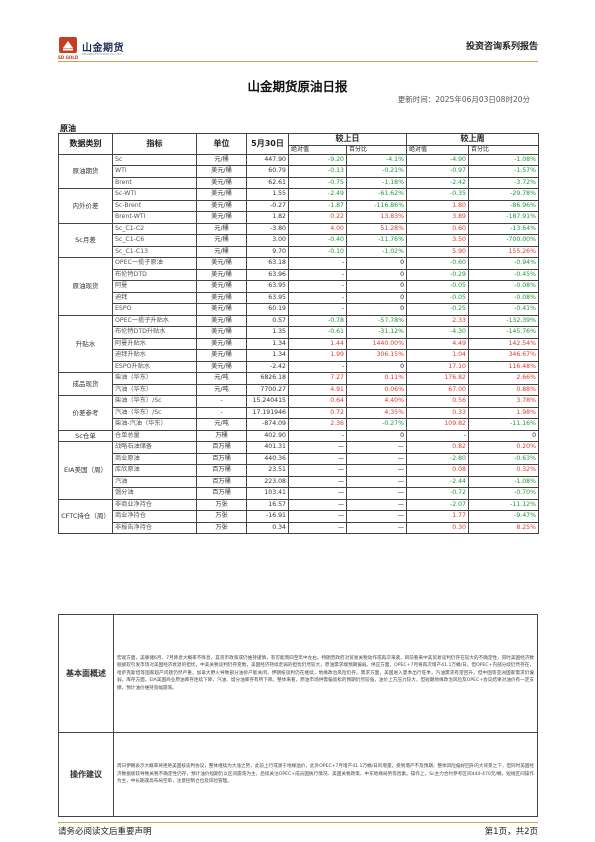 Image resolution: width=595 pixels, height=842 pixels. What do you see at coordinates (376, 389) in the screenshot?
I see `day-pct-change-cell: 0.06%` at bounding box center [376, 389].